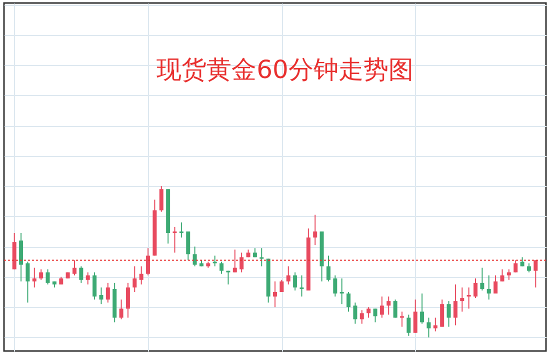 The height and width of the screenshot is (354, 550). I want to click on chart-title: 现货黄金60分钟走势图, so click(285, 69).